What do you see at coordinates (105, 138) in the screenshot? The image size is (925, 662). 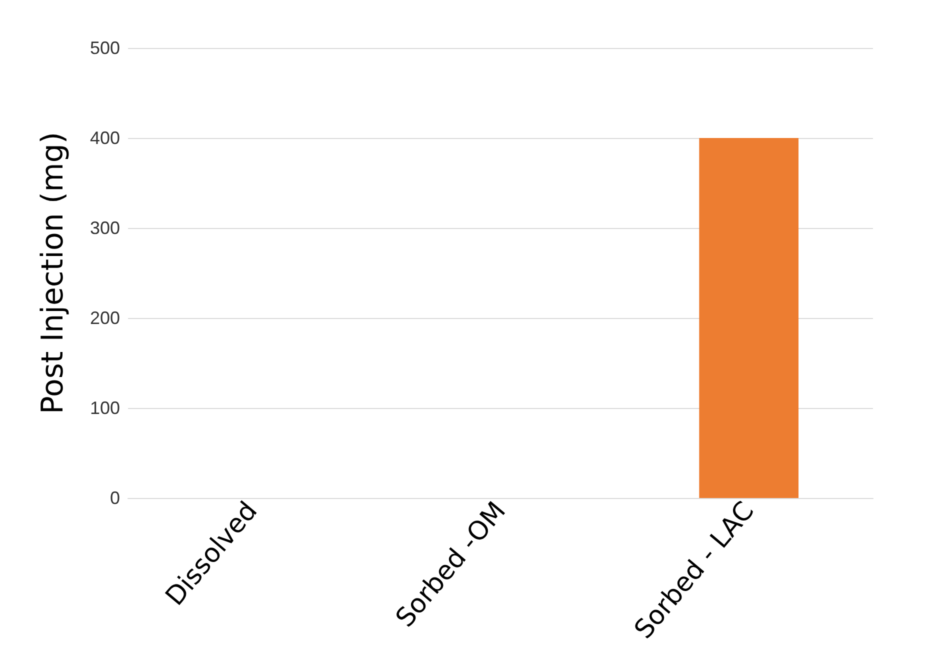 I see `y-tick-label: 400` at bounding box center [105, 138].